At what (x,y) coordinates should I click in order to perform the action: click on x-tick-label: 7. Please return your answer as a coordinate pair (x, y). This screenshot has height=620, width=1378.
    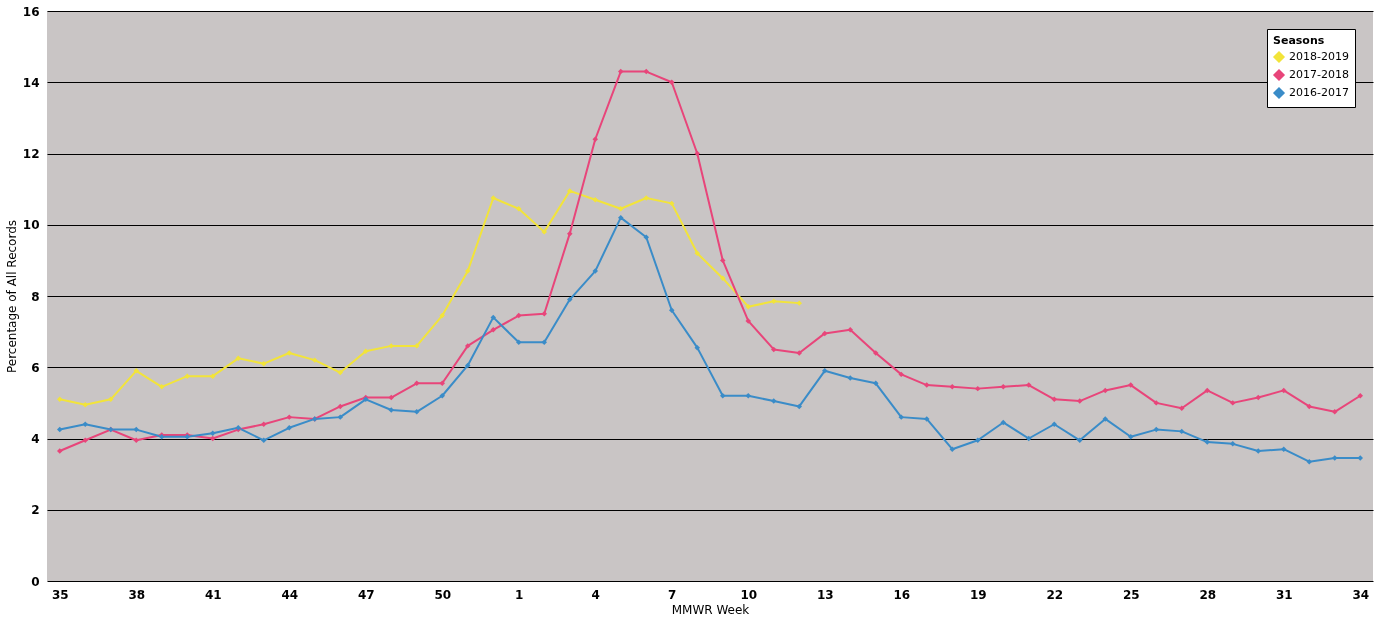
    Looking at the image, I should click on (672, 594).